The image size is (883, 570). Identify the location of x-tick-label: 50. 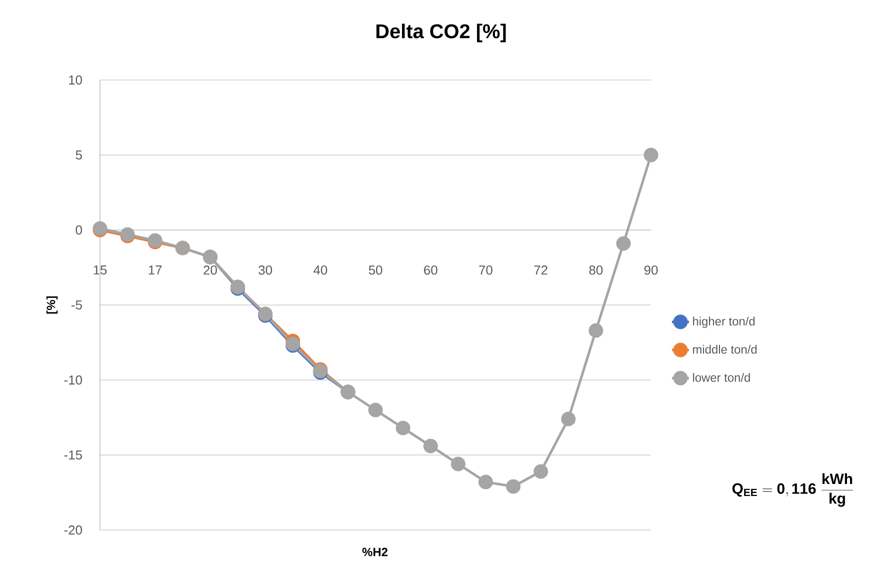
(375, 270).